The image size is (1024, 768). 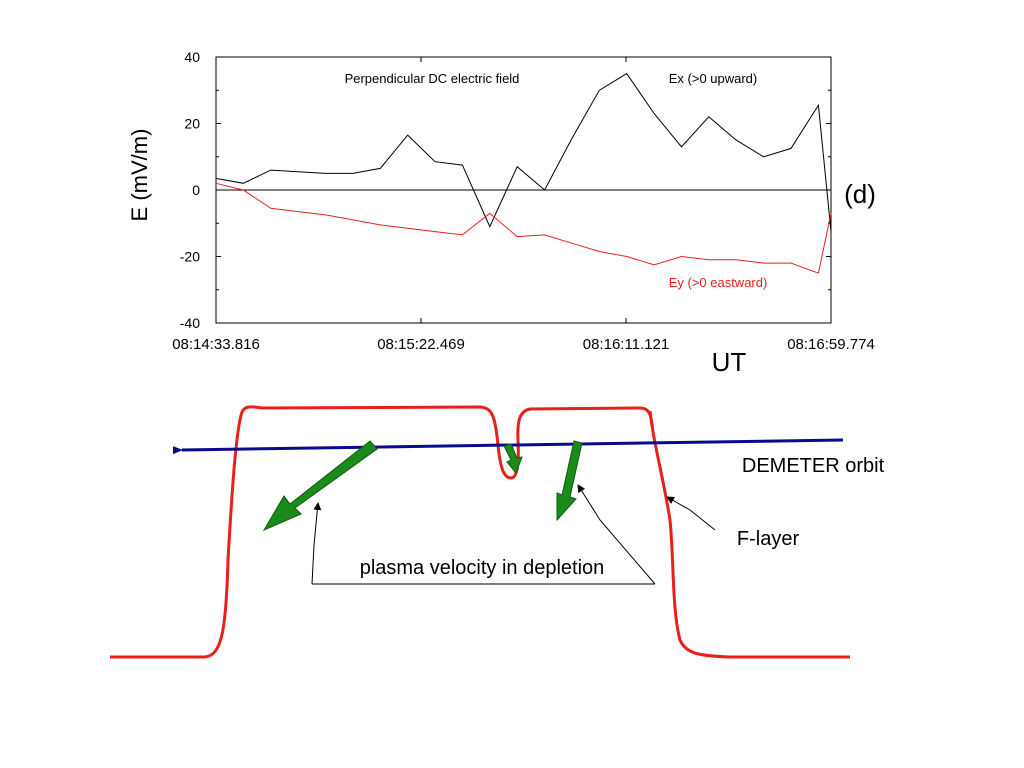 What do you see at coordinates (139, 175) in the screenshot?
I see `y-axis-label: E (mV/m)` at bounding box center [139, 175].